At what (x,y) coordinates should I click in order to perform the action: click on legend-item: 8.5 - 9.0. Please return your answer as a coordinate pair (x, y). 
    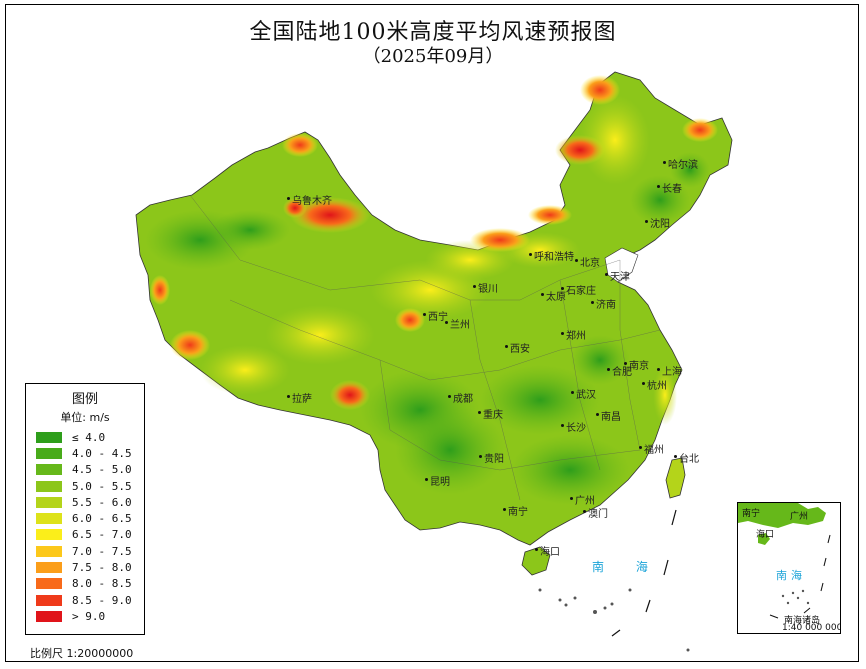
    Looking at the image, I should click on (85, 600).